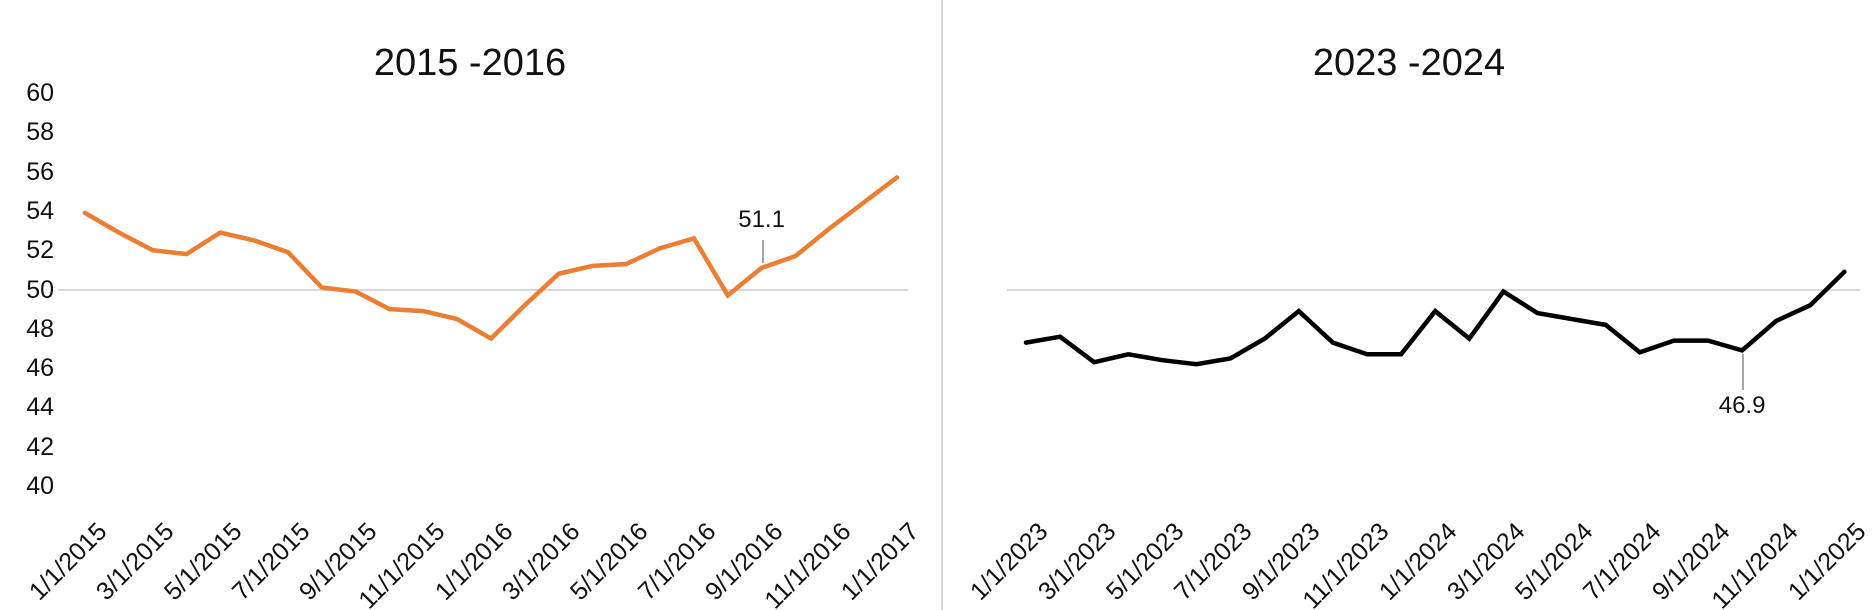 This screenshot has height=610, width=1875. I want to click on y-tick-label: 50, so click(40, 289).